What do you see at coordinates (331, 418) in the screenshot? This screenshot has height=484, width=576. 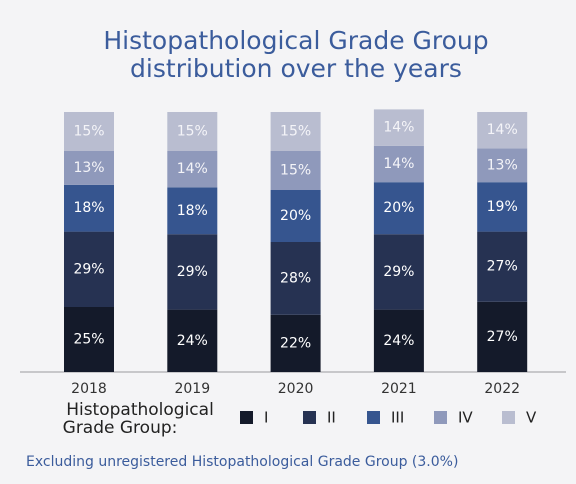 I see `legend-label: II` at bounding box center [331, 418].